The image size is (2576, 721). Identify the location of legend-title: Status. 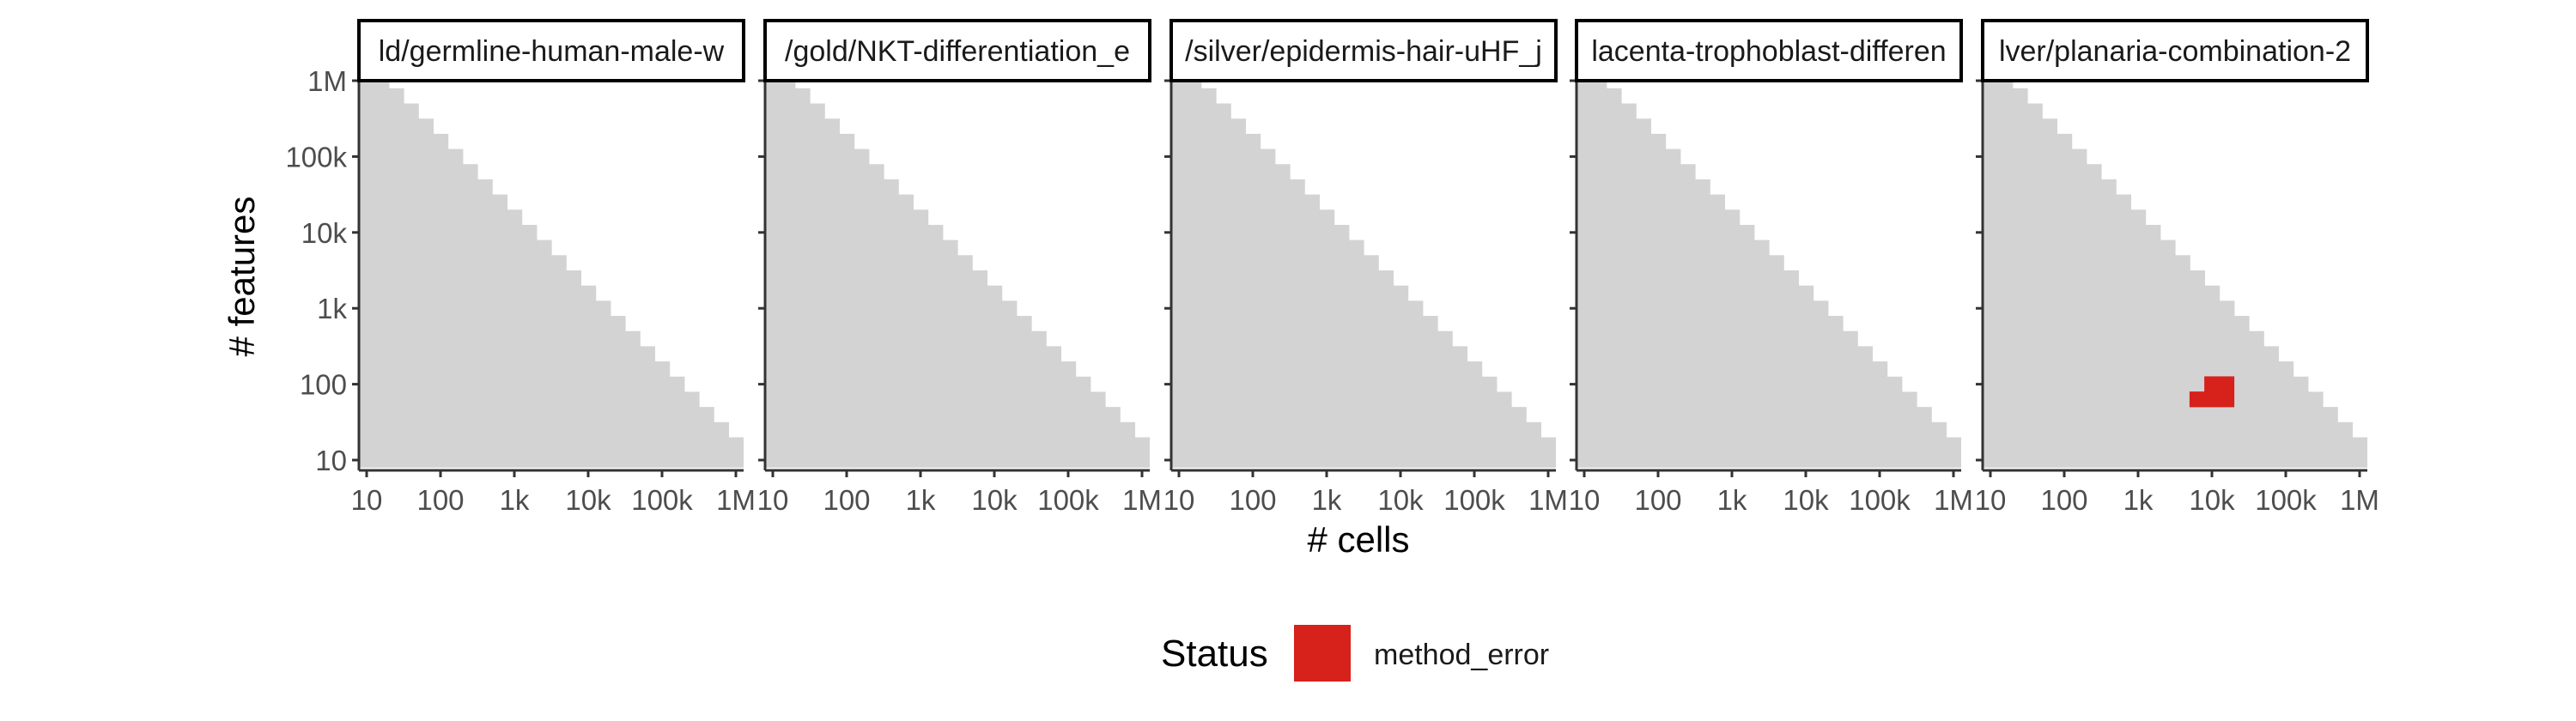
(1214, 654).